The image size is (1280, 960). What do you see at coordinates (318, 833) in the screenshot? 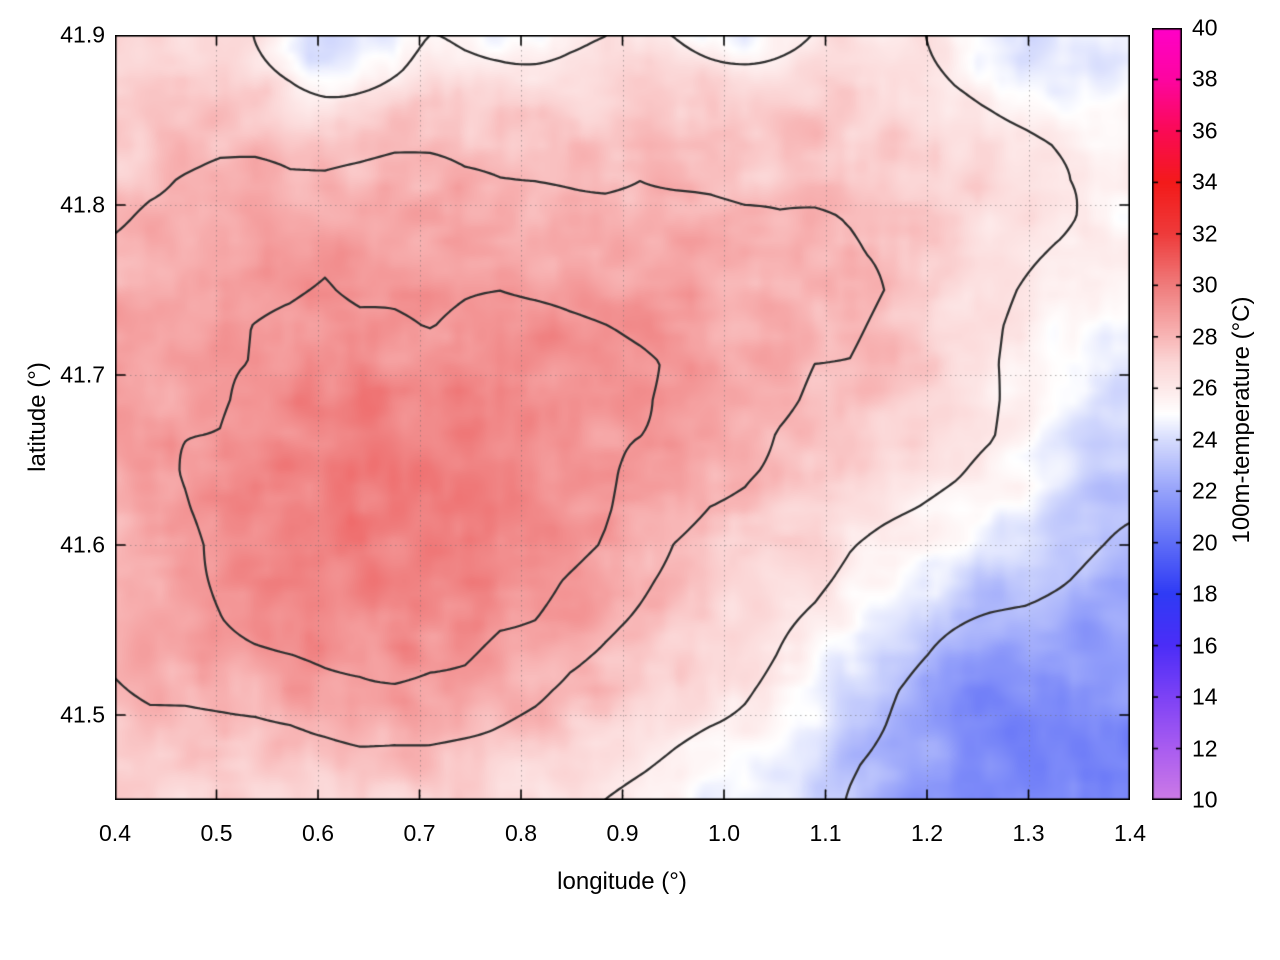
I see `x-tick-label: 0.6` at bounding box center [318, 833].